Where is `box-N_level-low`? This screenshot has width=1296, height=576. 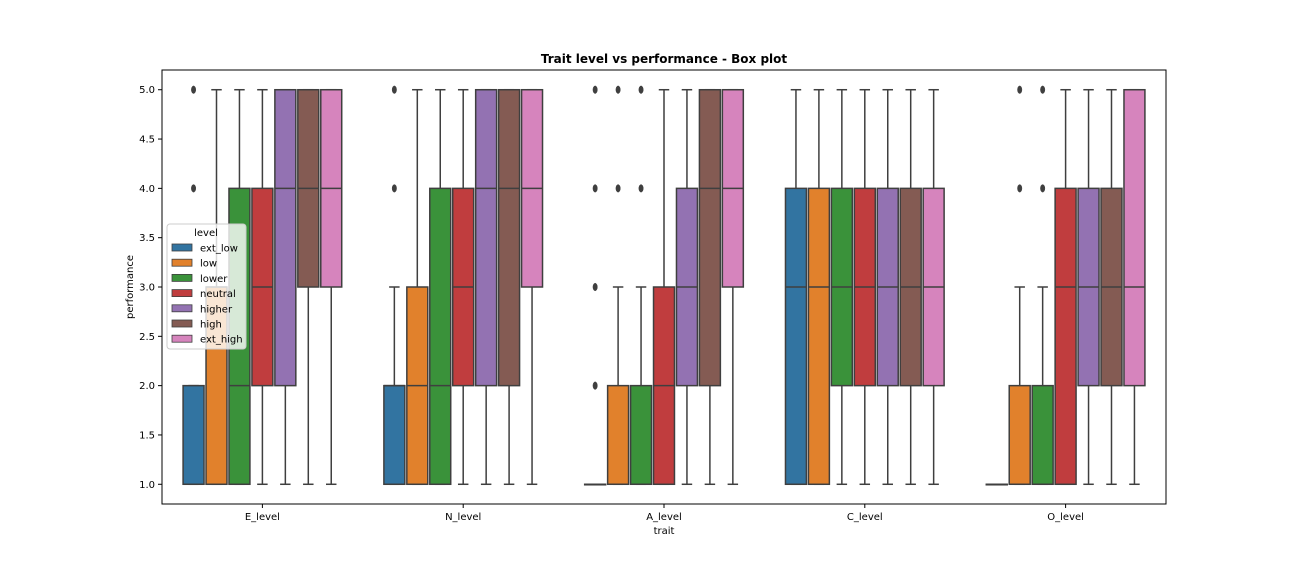
box-N_level-low is located at coordinates (417, 287).